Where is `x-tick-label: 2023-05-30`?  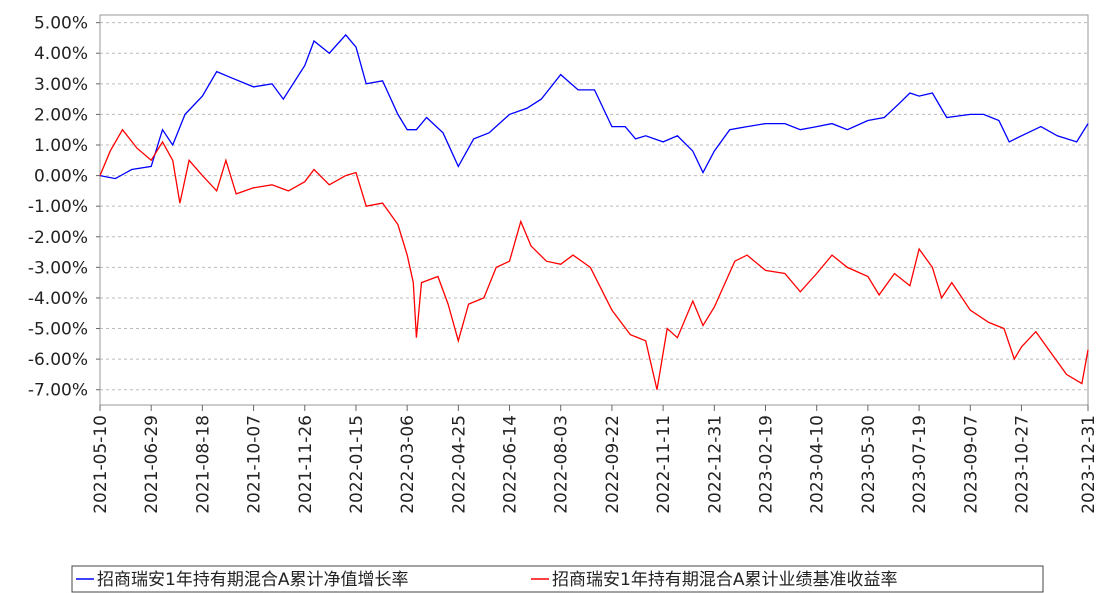 x-tick-label: 2023-05-30 is located at coordinates (869, 464).